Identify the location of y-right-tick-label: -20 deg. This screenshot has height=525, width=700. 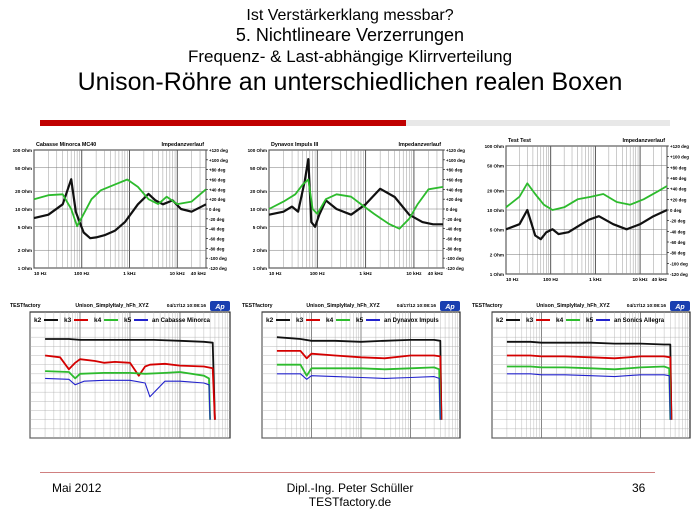
(217, 219).